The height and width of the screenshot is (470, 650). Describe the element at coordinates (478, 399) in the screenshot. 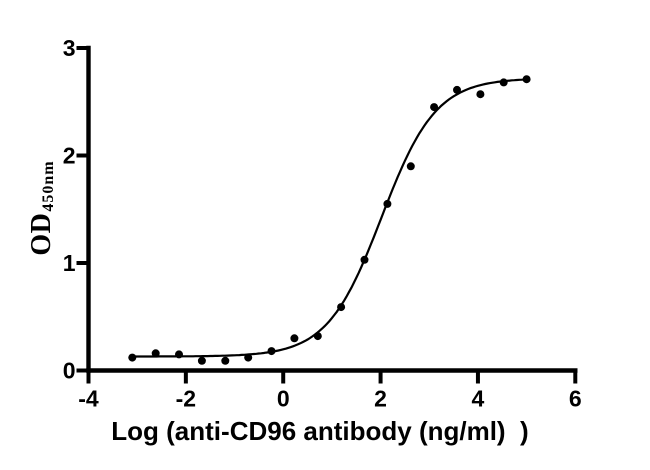

I see `x-tick-label: 4` at that location.